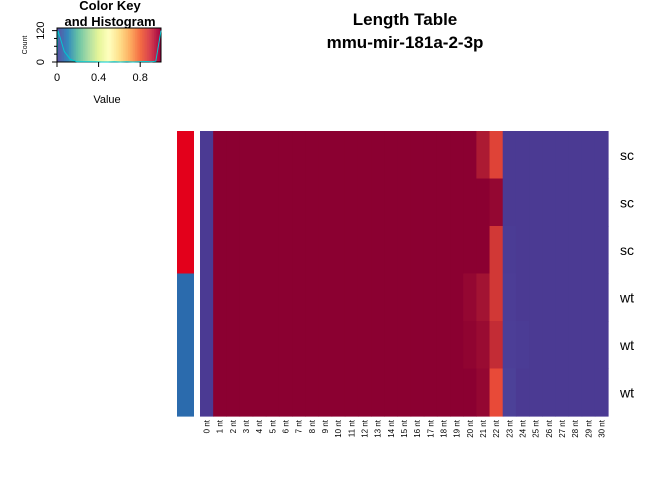 This screenshot has height=480, width=672. Describe the element at coordinates (109, 46) in the screenshot. I see `color-key-histogram-line` at that location.